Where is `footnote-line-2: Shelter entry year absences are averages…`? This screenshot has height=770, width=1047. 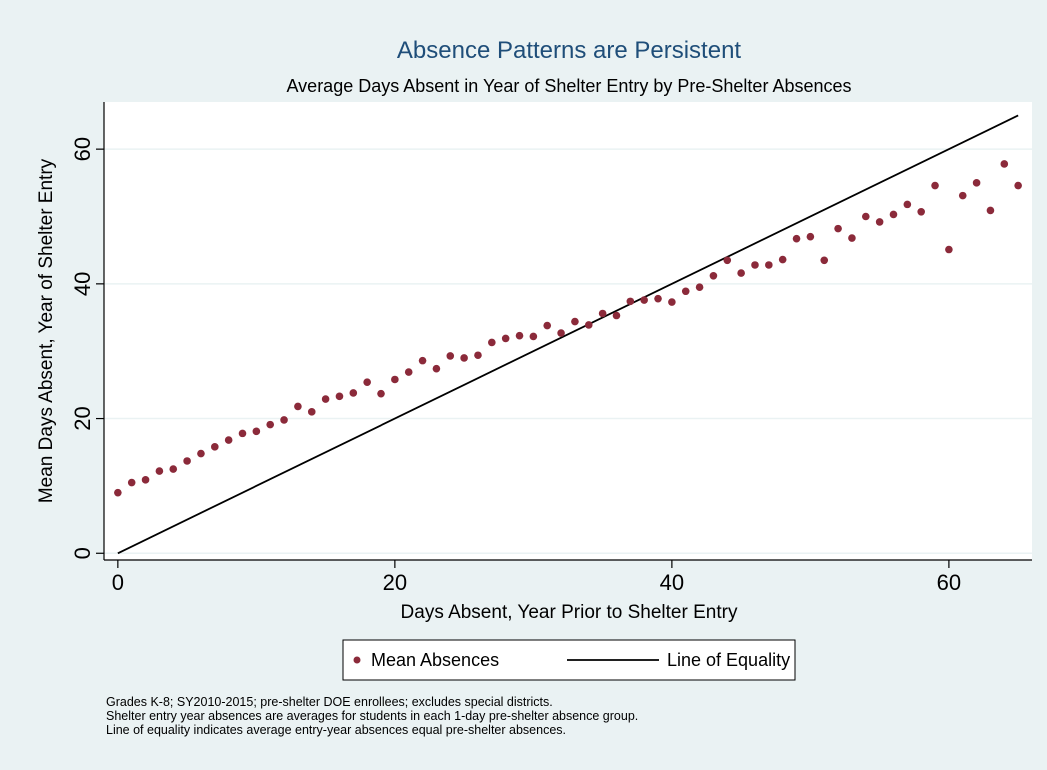
footnote-line-2: Shelter entry year absences are averages… is located at coordinates (372, 716).